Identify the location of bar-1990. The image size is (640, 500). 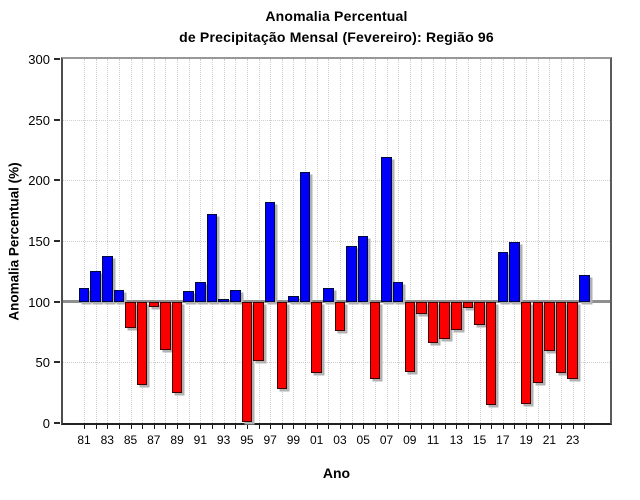
(188, 296).